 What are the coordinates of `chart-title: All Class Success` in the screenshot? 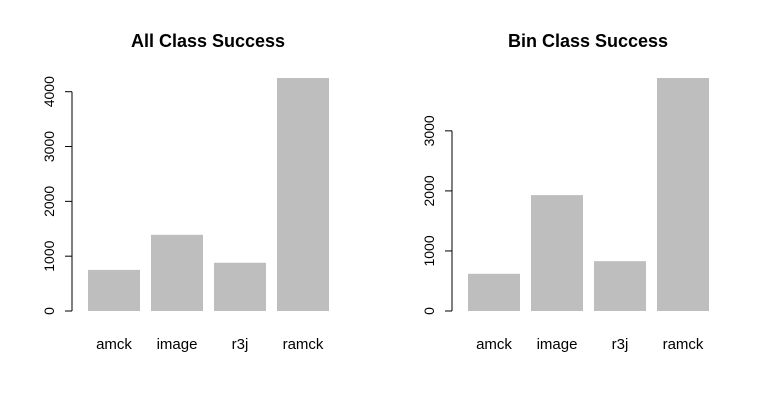 It's located at (208, 41).